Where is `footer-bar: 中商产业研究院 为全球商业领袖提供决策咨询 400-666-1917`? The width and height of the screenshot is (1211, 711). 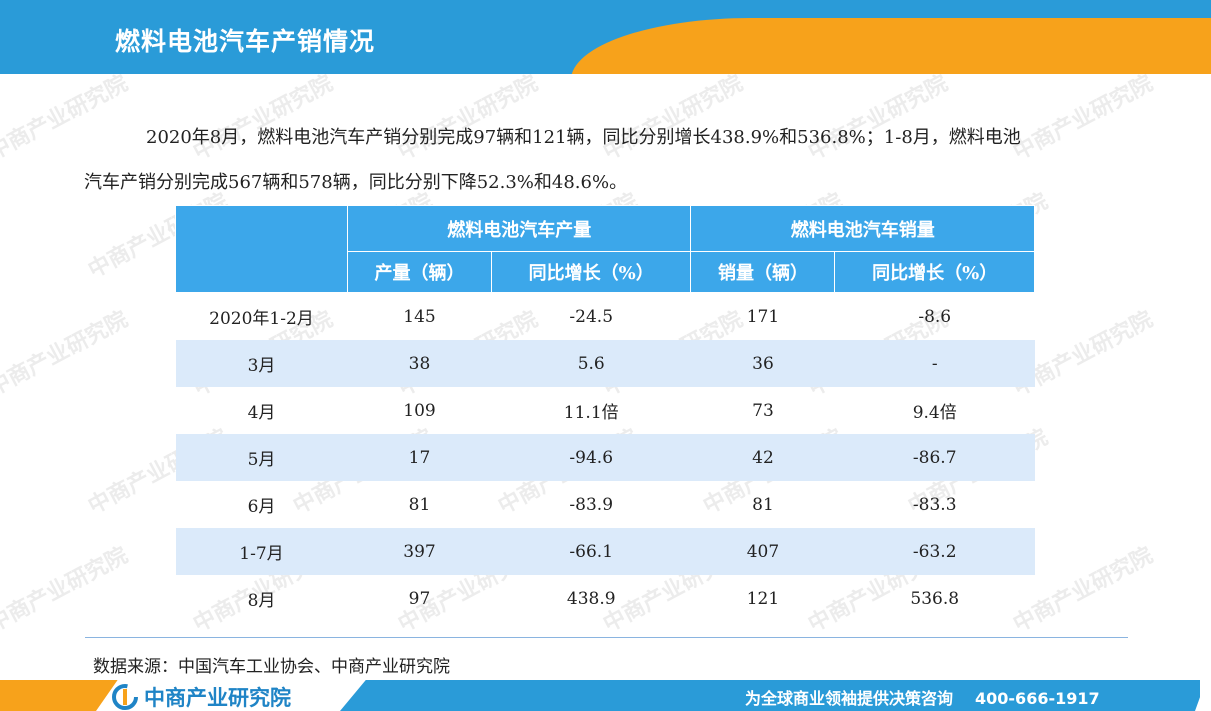 footer-bar: 中商产业研究院 为全球商业领袖提供决策咨询 400-666-1917 is located at coordinates (605, 695).